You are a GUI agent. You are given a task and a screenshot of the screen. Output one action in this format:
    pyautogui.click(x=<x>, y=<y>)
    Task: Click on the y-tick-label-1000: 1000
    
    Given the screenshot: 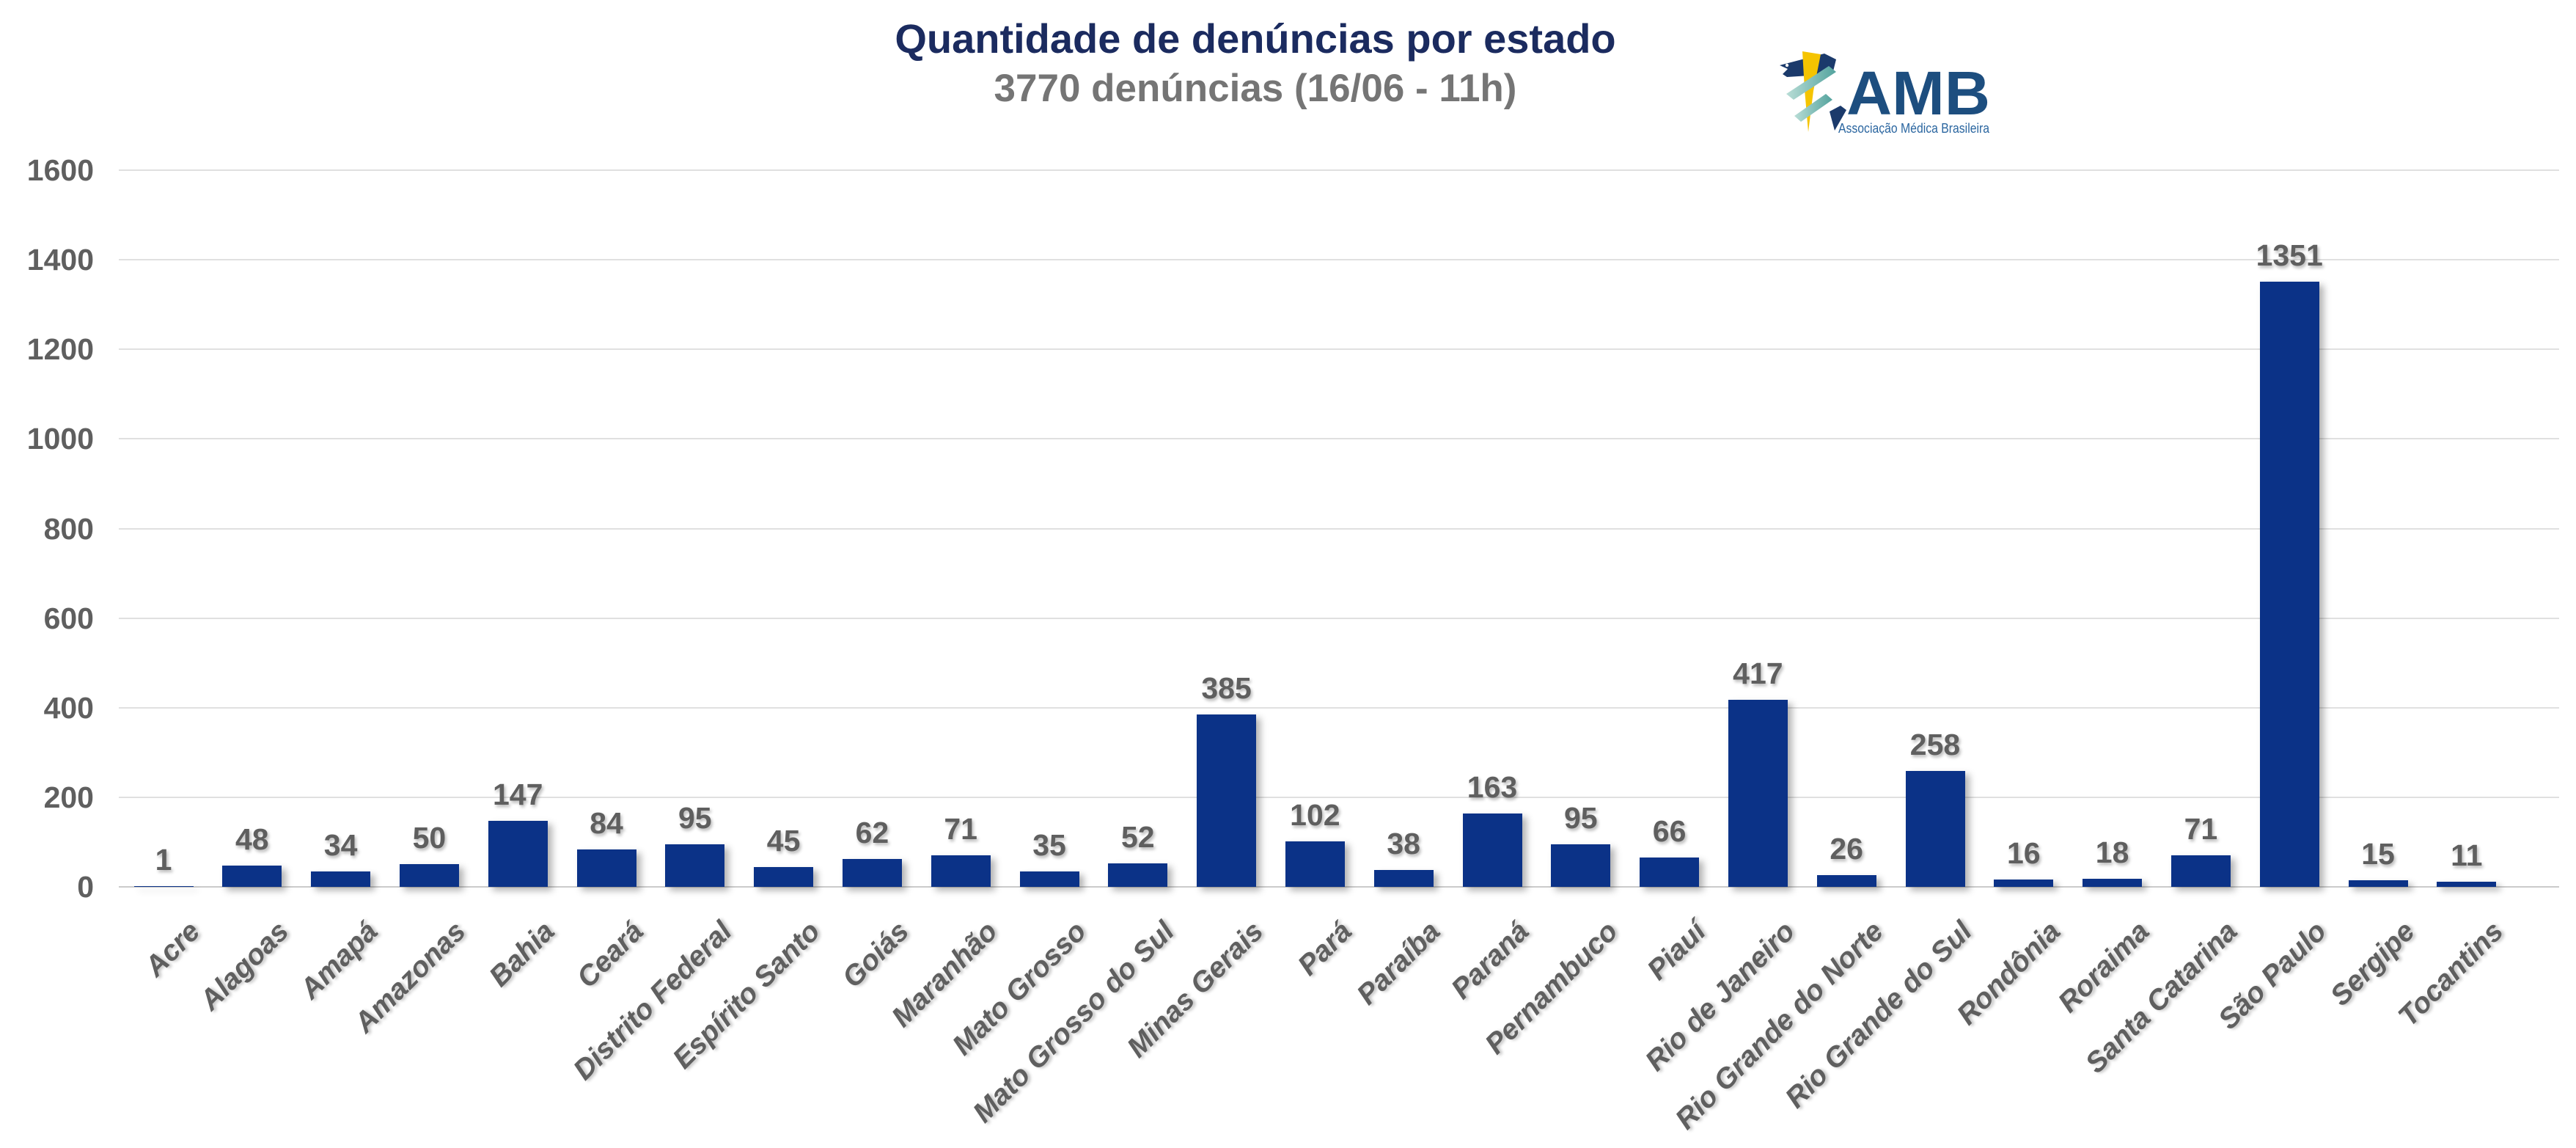 What is the action you would take?
    pyautogui.click(x=60, y=439)
    